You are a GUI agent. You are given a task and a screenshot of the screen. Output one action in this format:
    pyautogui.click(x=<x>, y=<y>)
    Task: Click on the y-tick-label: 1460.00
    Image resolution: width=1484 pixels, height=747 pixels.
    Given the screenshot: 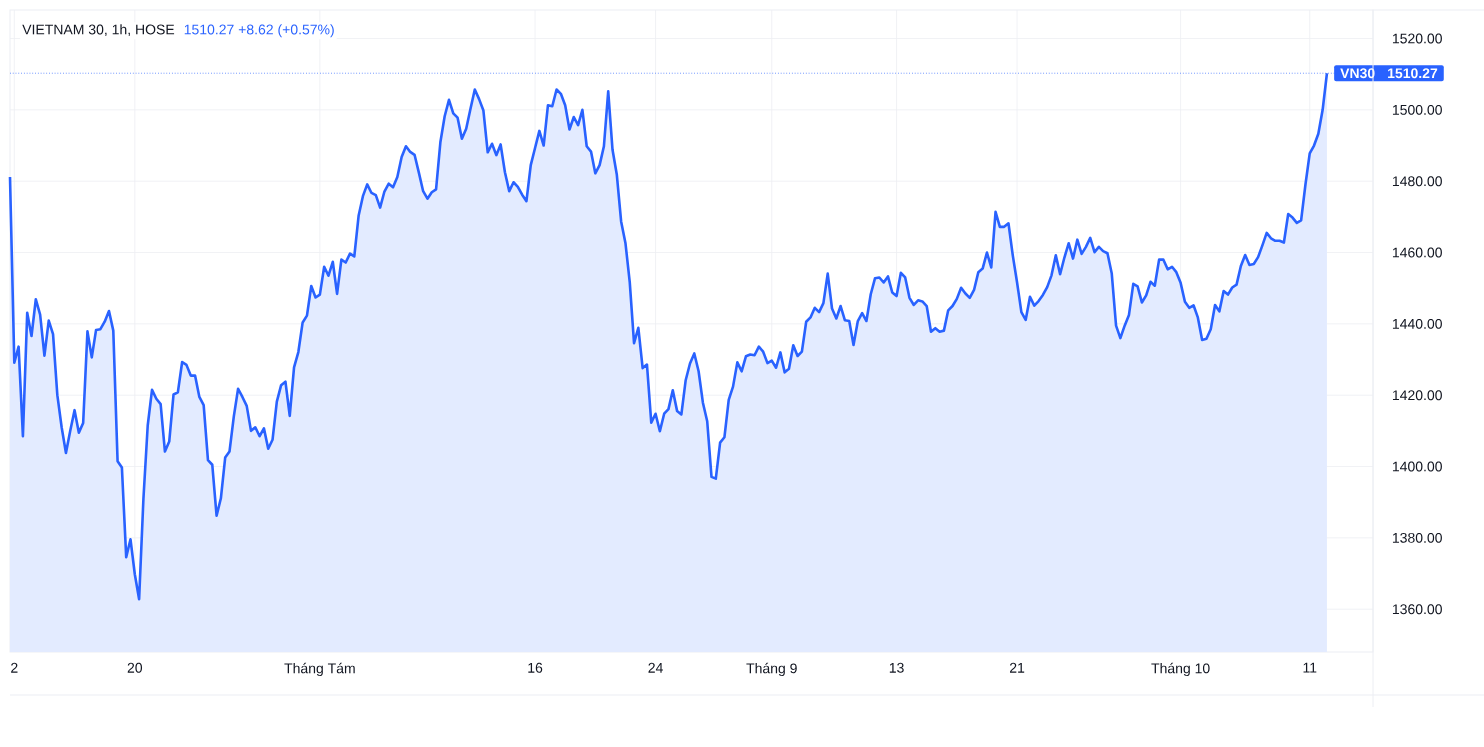 What is the action you would take?
    pyautogui.click(x=1417, y=252)
    